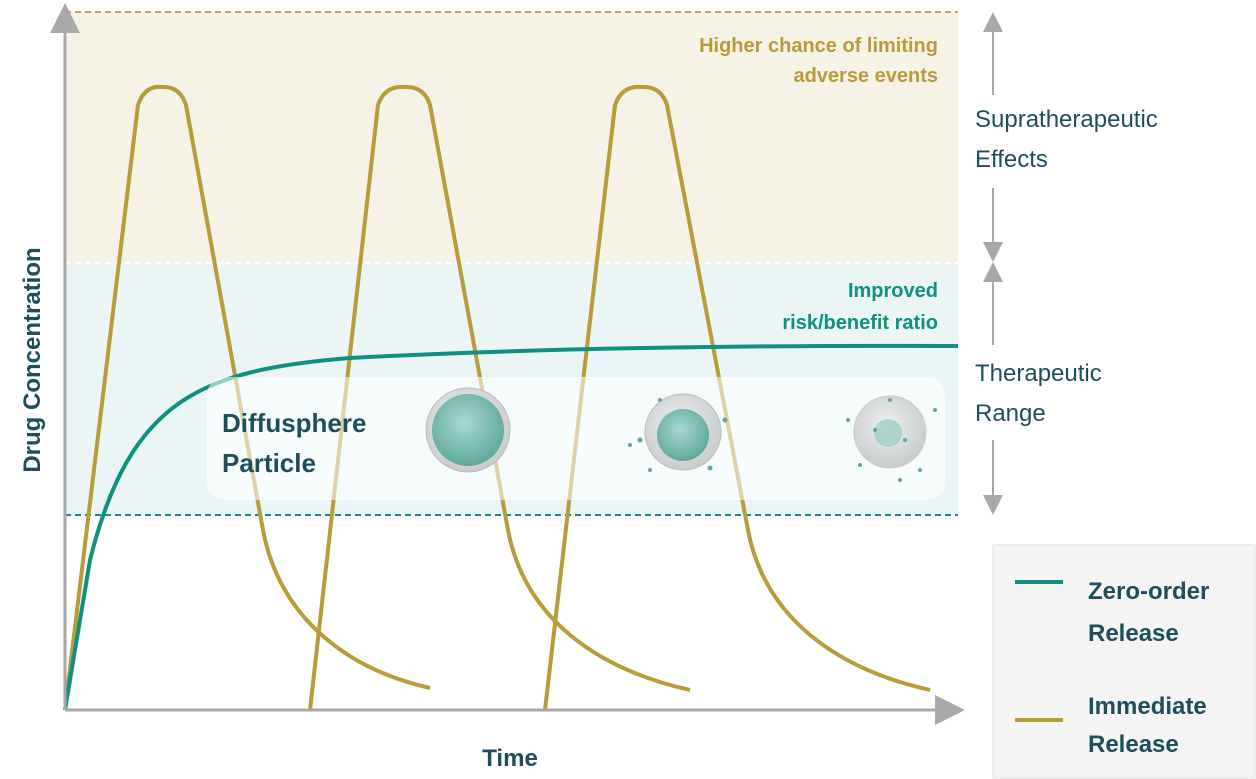  I want to click on legend-label: Zero-order, so click(1148, 591).